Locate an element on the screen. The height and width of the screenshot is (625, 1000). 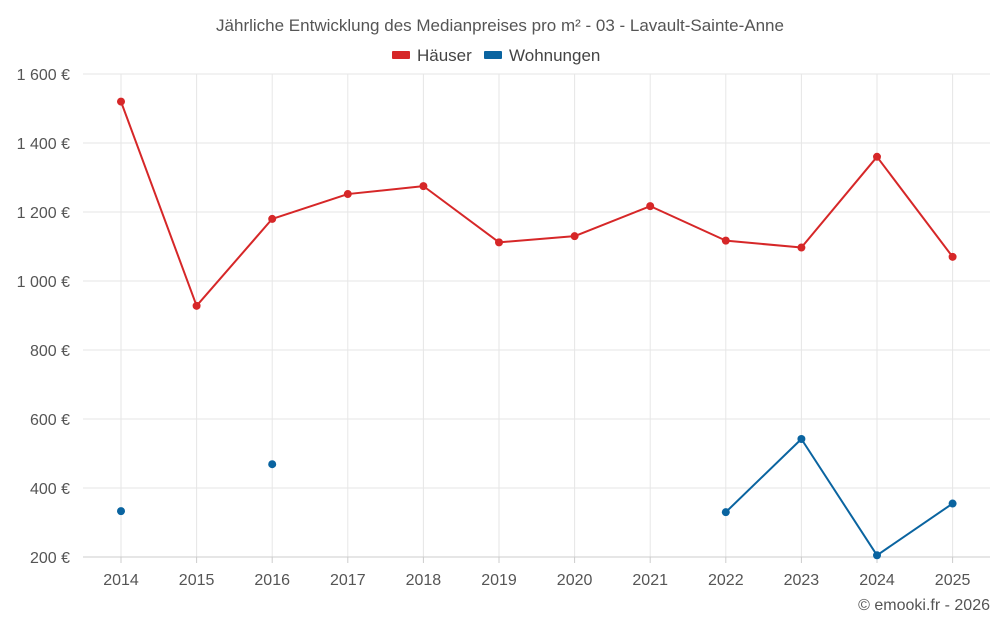
x-tick-label: 2021 is located at coordinates (650, 580).